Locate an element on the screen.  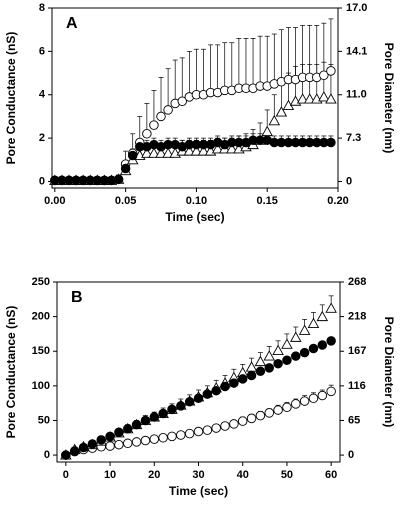
y-tick-label: 50 is located at coordinates (44, 420).